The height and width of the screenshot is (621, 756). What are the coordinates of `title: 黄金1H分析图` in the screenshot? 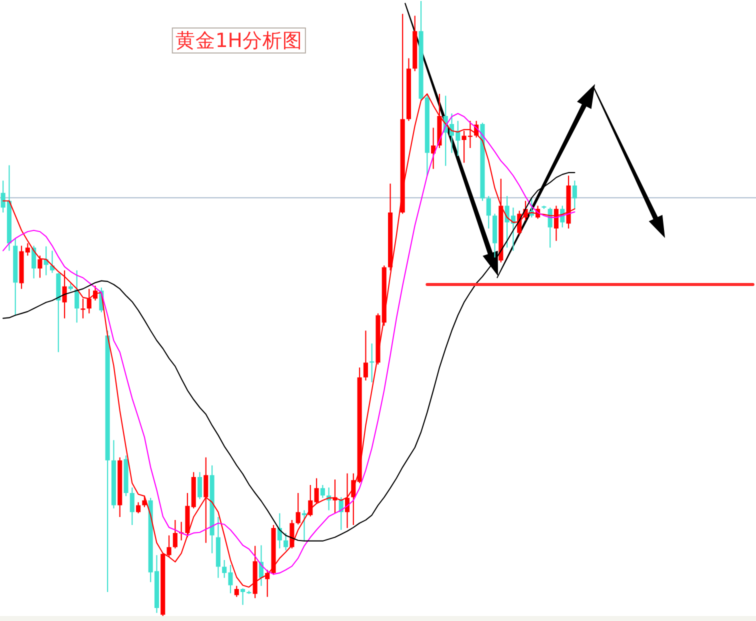 It's located at (239, 41).